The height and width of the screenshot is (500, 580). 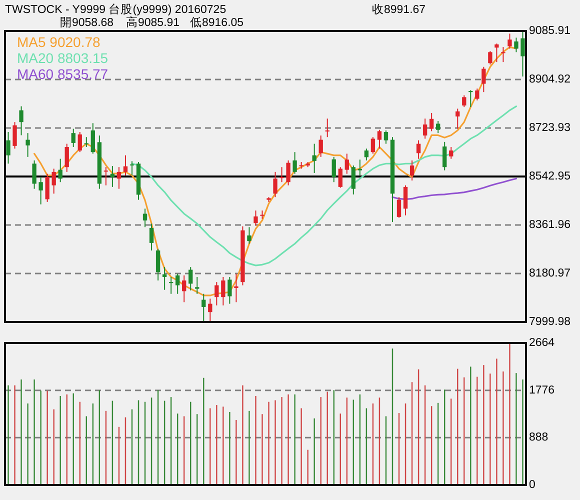 What do you see at coordinates (550, 176) in the screenshot?
I see `y-tick-label: 8542.95` at bounding box center [550, 176].